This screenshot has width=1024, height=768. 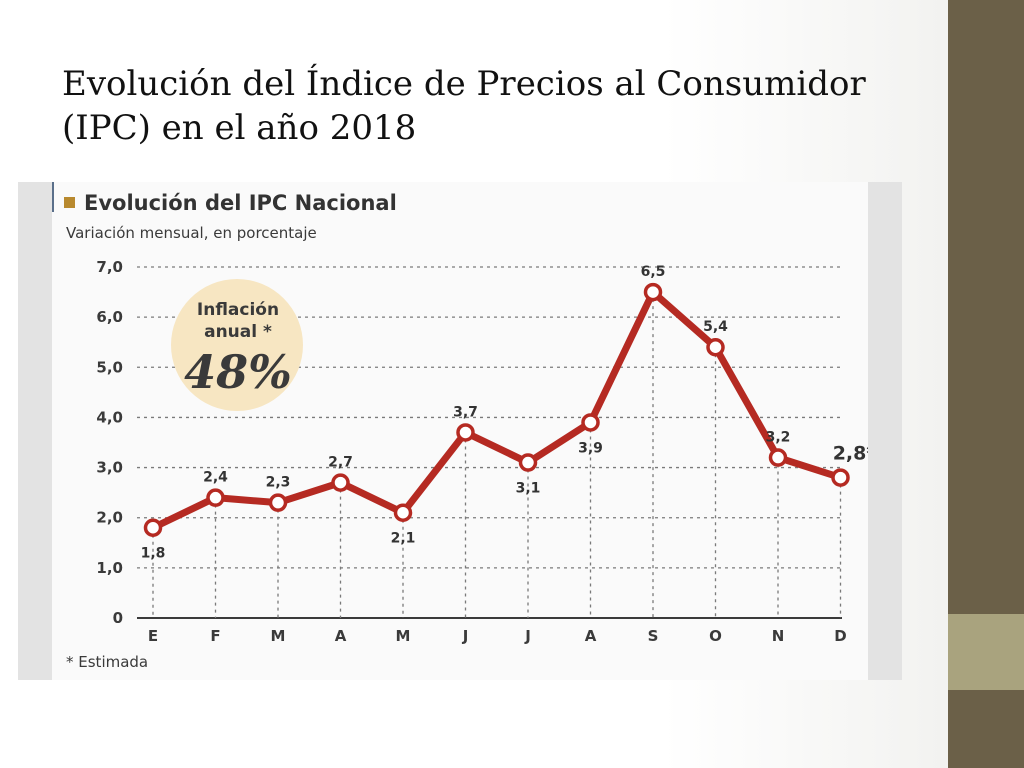 I want to click on badge-line-2: anual *, so click(x=238, y=332).